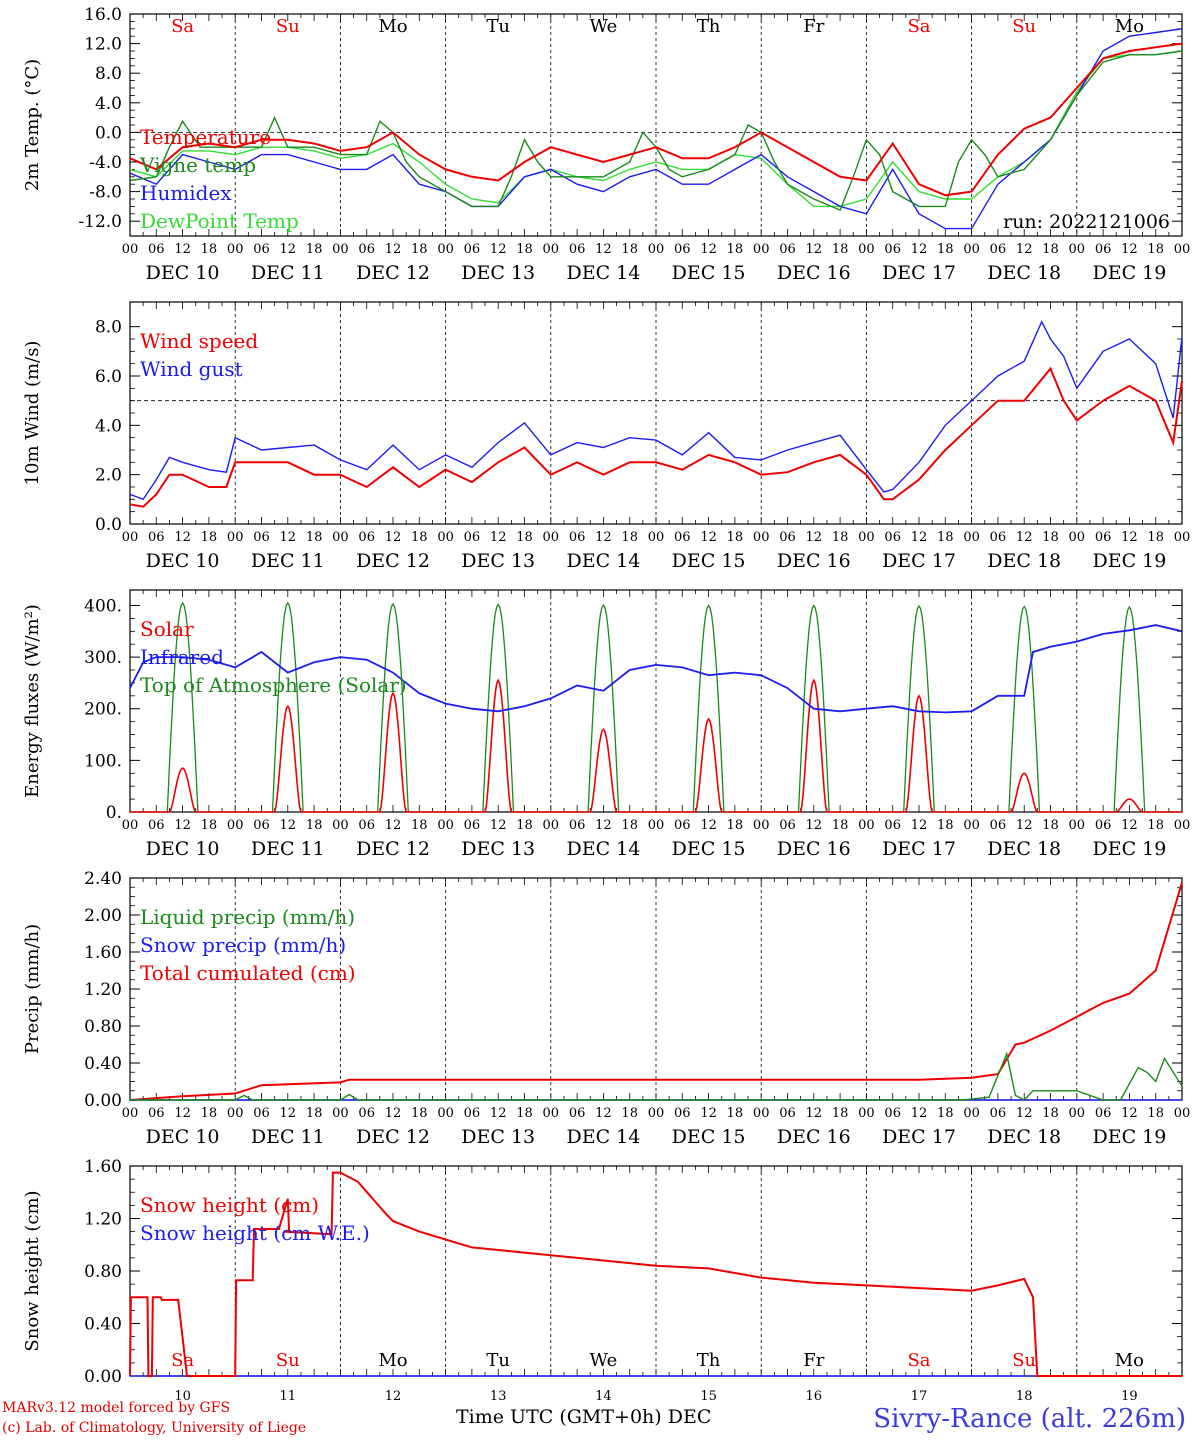 Image resolution: width=1194 pixels, height=1440 pixels. I want to click on weekday-label: Fr, so click(813, 26).